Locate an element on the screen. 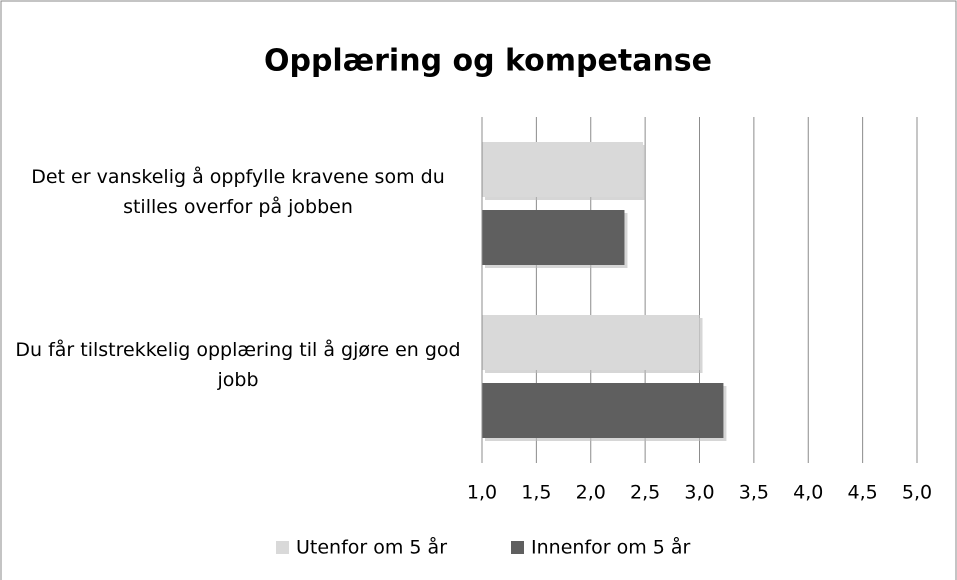 This screenshot has height=580, width=957. x-tick-label: 2,0 is located at coordinates (591, 493).